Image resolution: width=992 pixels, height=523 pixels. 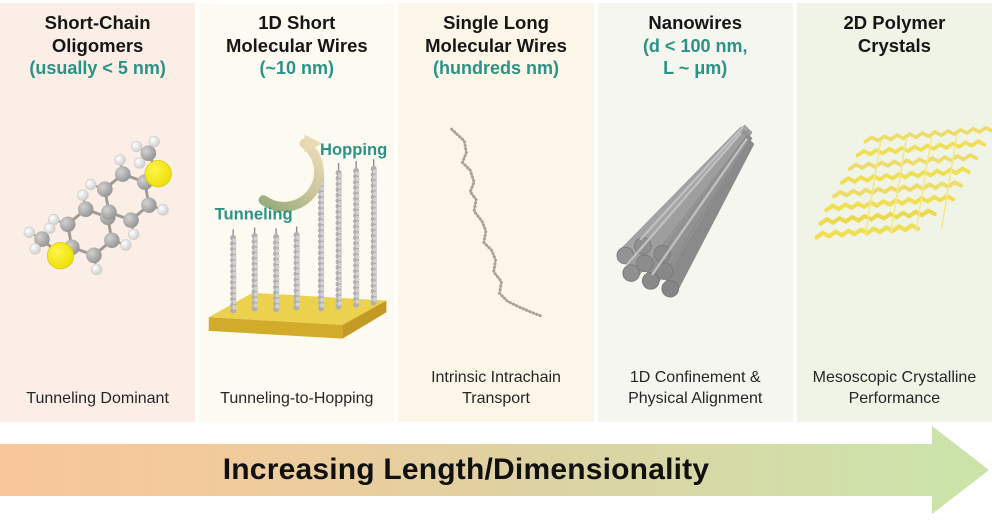 I want to click on oligomer-molecule-illustration, so click(x=97, y=234).